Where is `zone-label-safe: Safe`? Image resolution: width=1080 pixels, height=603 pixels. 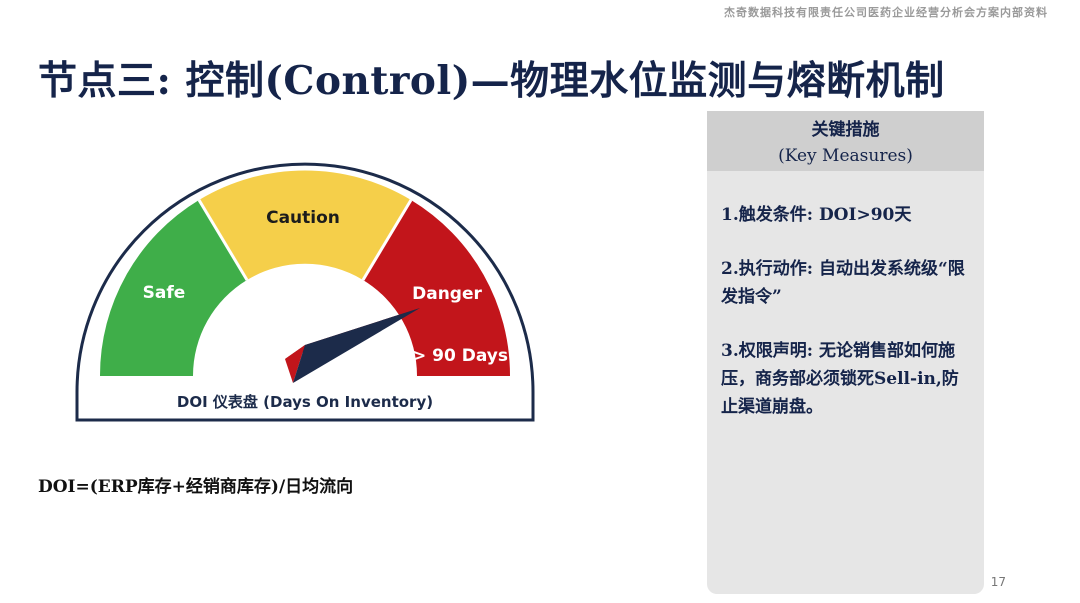 zone-label-safe: Safe is located at coordinates (164, 293).